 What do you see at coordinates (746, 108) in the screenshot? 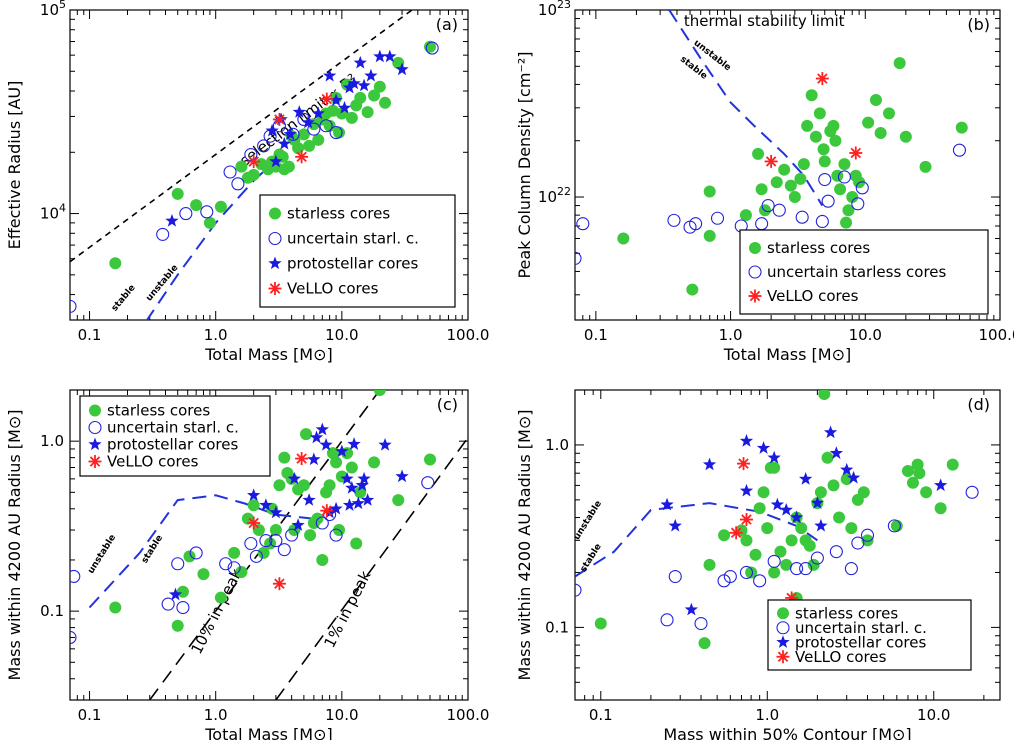
I see `stability-limit-line` at bounding box center [746, 108].